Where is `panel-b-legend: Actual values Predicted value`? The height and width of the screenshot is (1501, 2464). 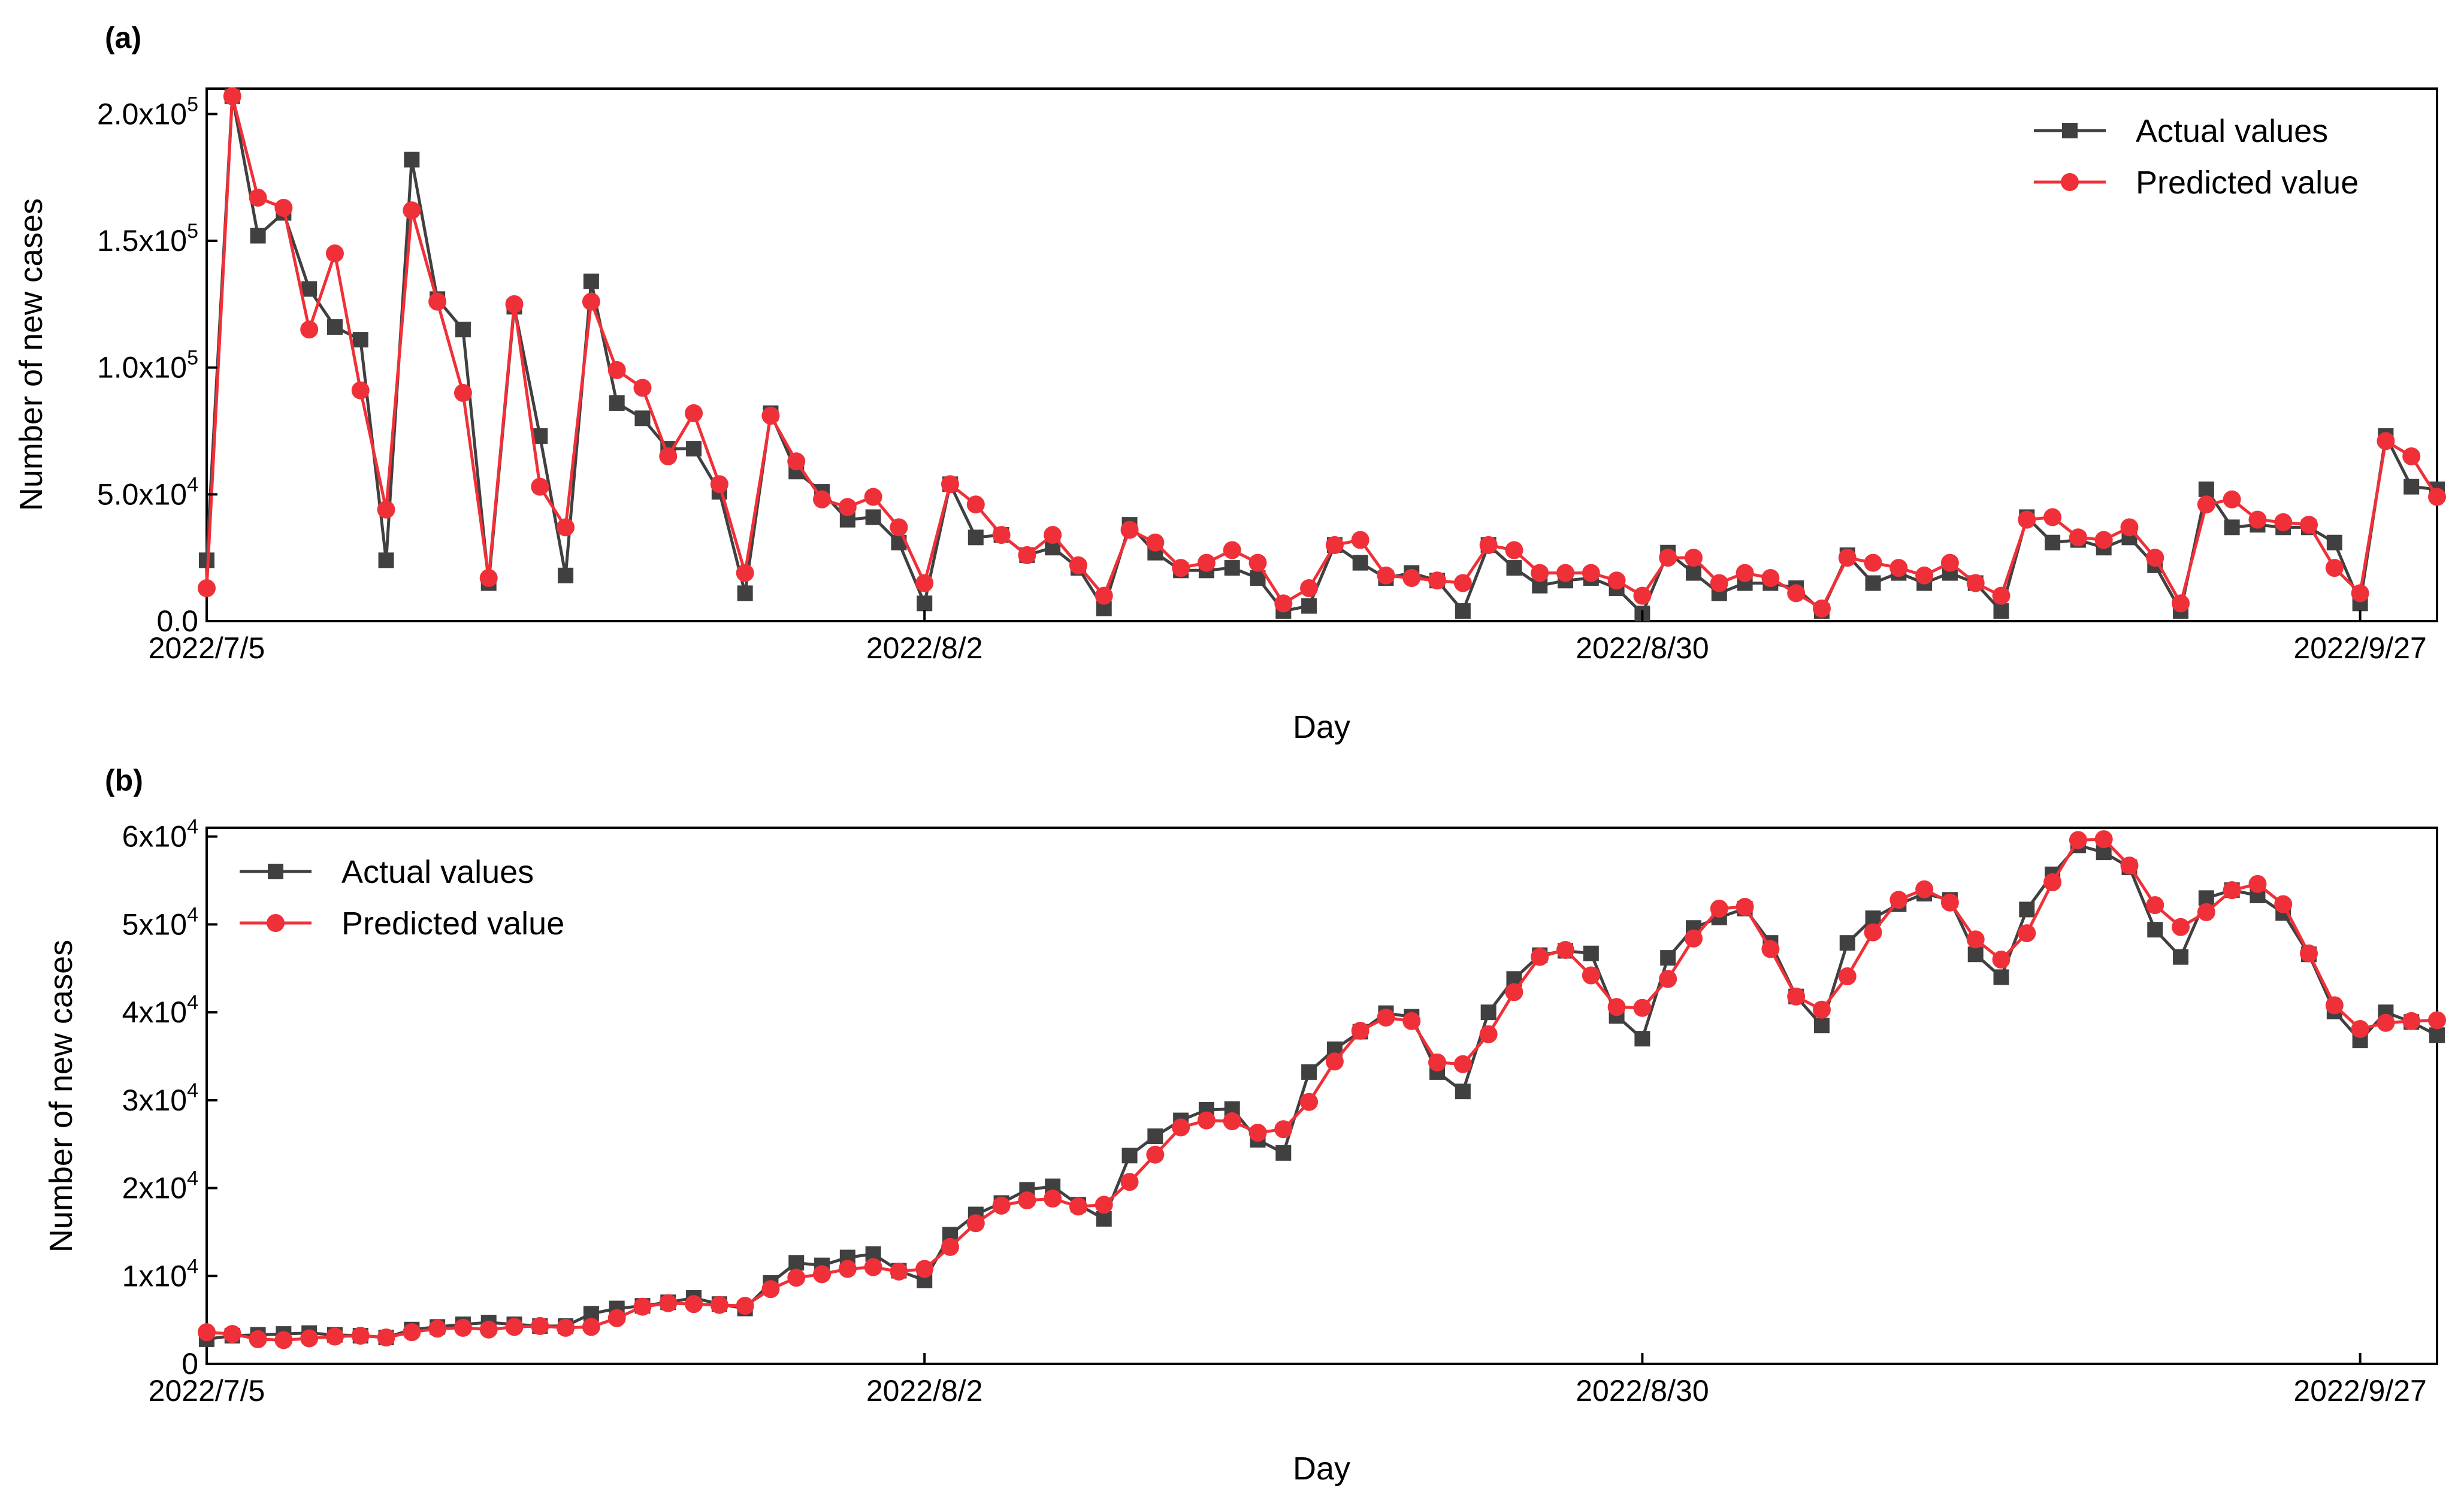 panel-b-legend: Actual values Predicted value is located at coordinates (402, 898).